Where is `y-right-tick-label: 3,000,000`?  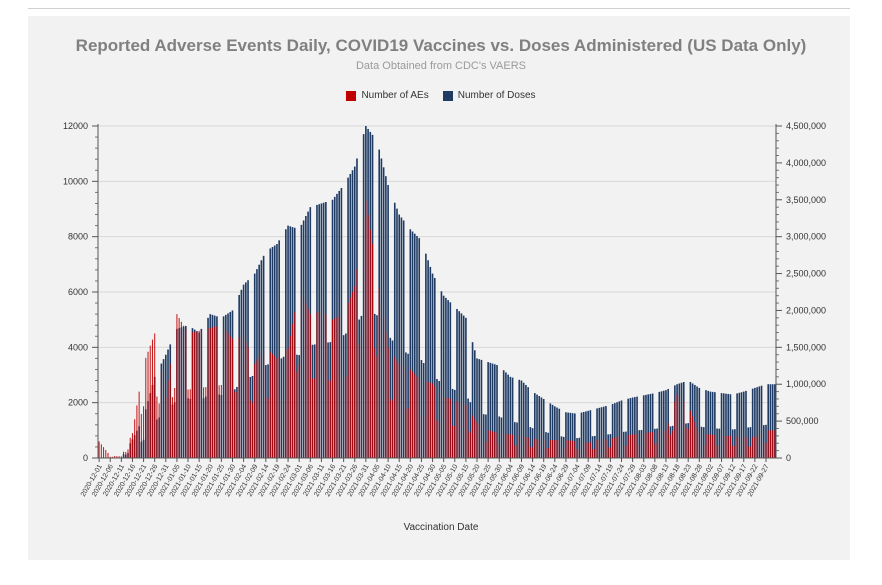
y-right-tick-label: 3,000,000 is located at coordinates (806, 237).